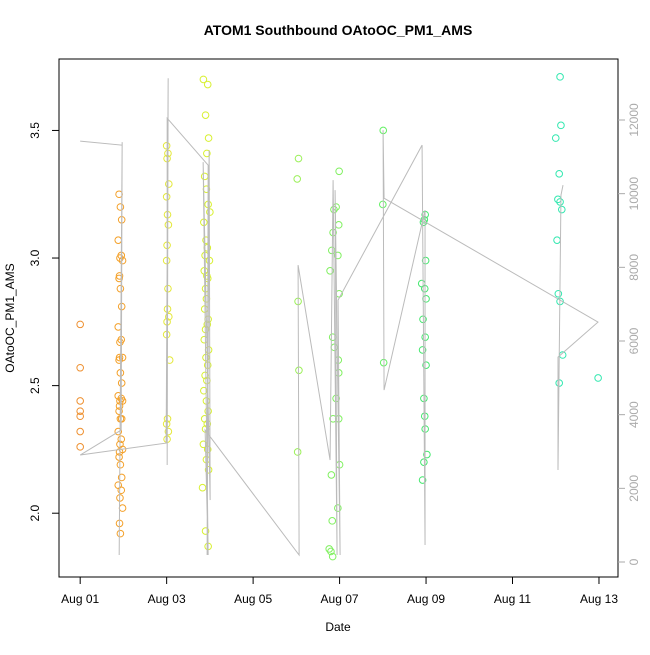  What do you see at coordinates (634, 488) in the screenshot?
I see `y2-tick-label: 2000` at bounding box center [634, 488].